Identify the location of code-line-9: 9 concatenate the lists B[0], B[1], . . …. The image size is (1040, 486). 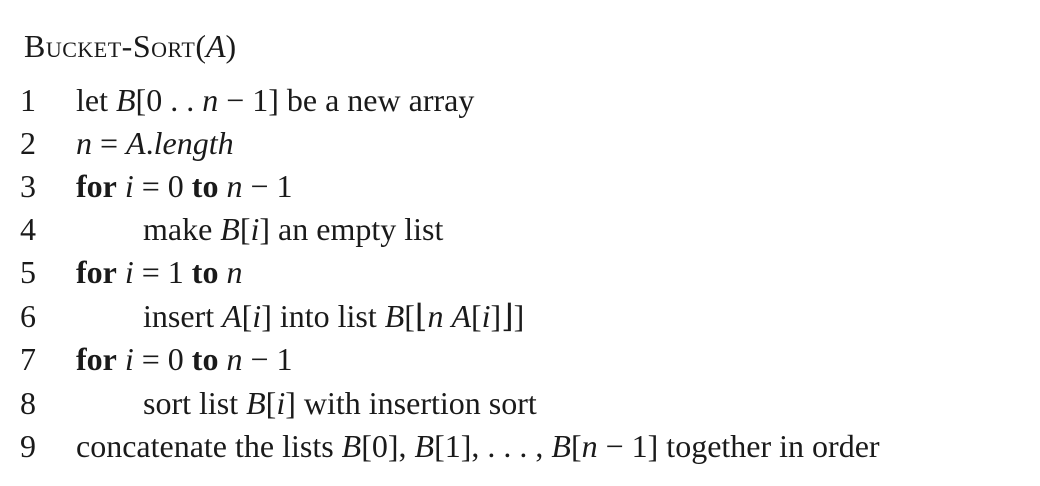
(520, 446).